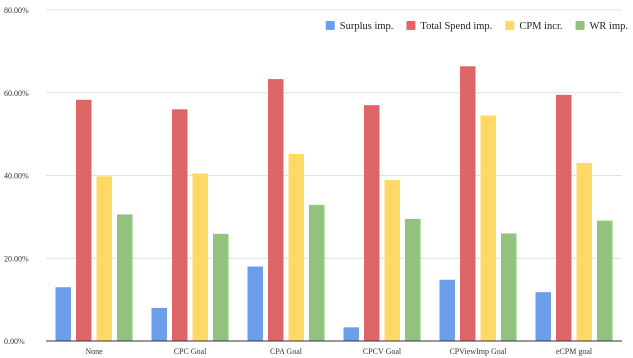 Image resolution: width=633 pixels, height=358 pixels. Describe the element at coordinates (16, 10) in the screenshot. I see `y-tick-label: 80.00%` at that location.